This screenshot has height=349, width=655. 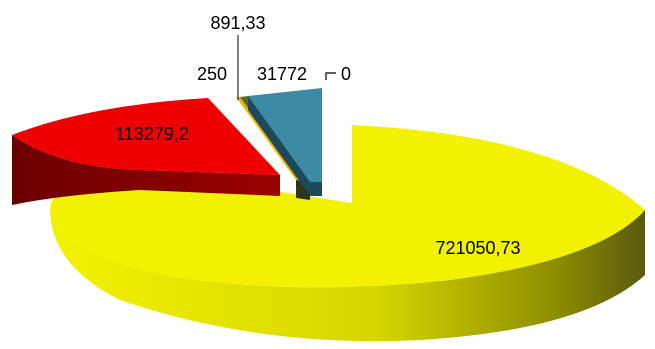 What do you see at coordinates (477, 248) in the screenshot?
I see `data-label-721050: 721050,73` at bounding box center [477, 248].